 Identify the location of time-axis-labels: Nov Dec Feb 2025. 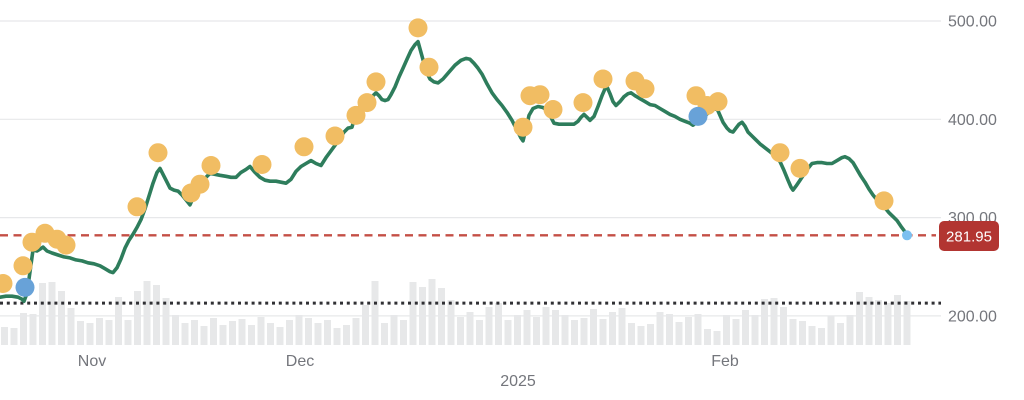
(408, 371).